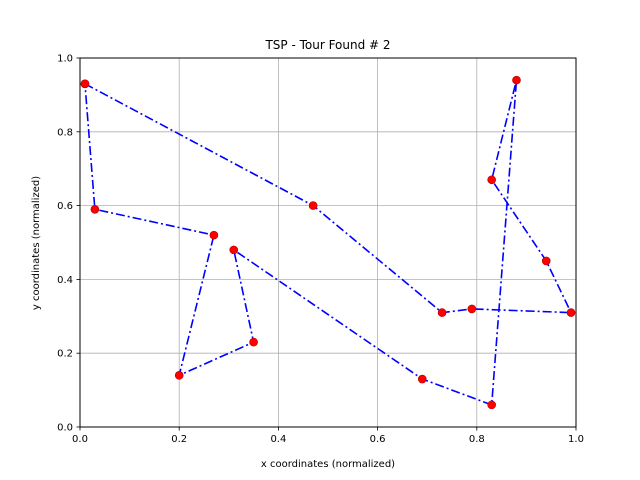 The height and width of the screenshot is (480, 640). Describe the element at coordinates (576, 439) in the screenshot. I see `x-tick-label: 1.0` at that location.